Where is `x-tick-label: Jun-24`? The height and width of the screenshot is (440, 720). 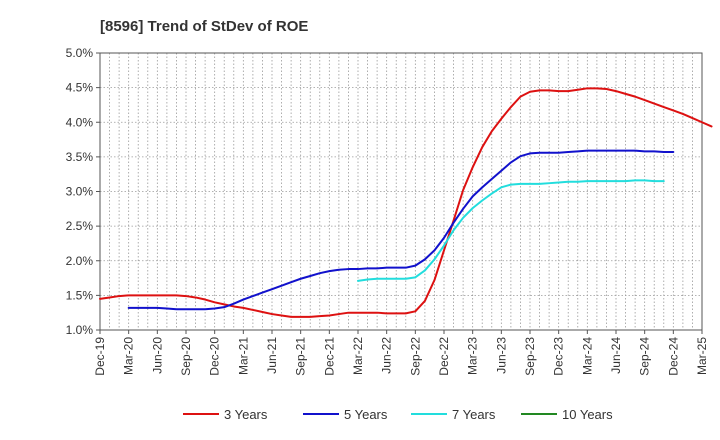
x-tick-label: Jun-24 is located at coordinates (616, 355).